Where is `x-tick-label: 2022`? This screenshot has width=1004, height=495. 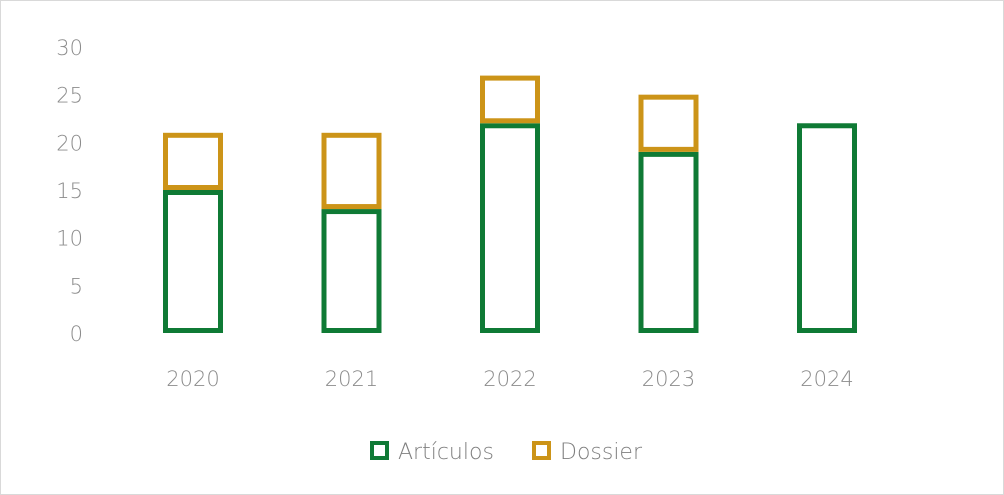
x-tick-label: 2022 is located at coordinates (509, 379).